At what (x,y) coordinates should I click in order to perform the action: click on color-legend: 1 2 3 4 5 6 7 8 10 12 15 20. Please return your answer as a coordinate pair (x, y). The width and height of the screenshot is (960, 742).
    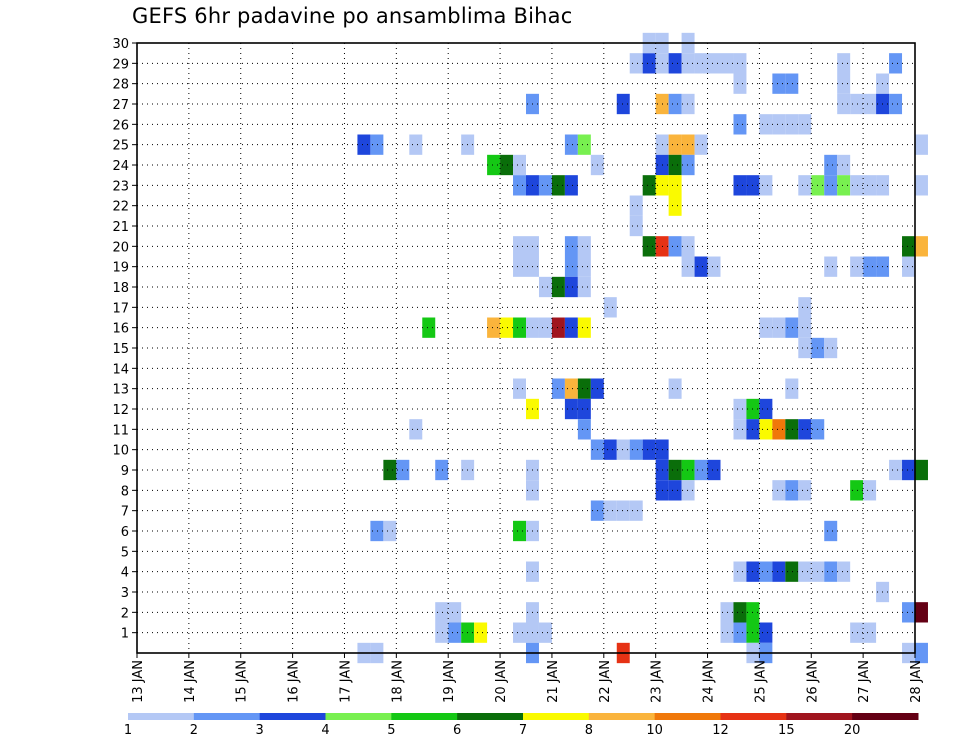
    Looking at the image, I should click on (521, 725).